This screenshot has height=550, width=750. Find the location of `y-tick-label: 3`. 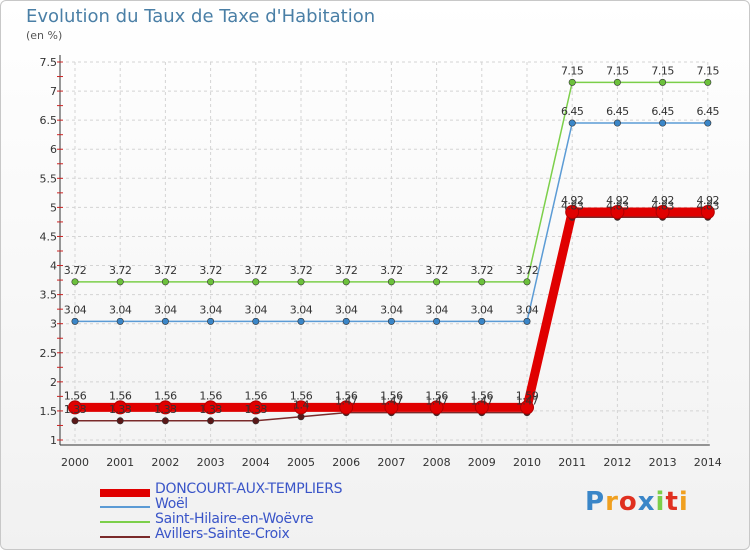

y-tick-label: 3 is located at coordinates (53, 324).